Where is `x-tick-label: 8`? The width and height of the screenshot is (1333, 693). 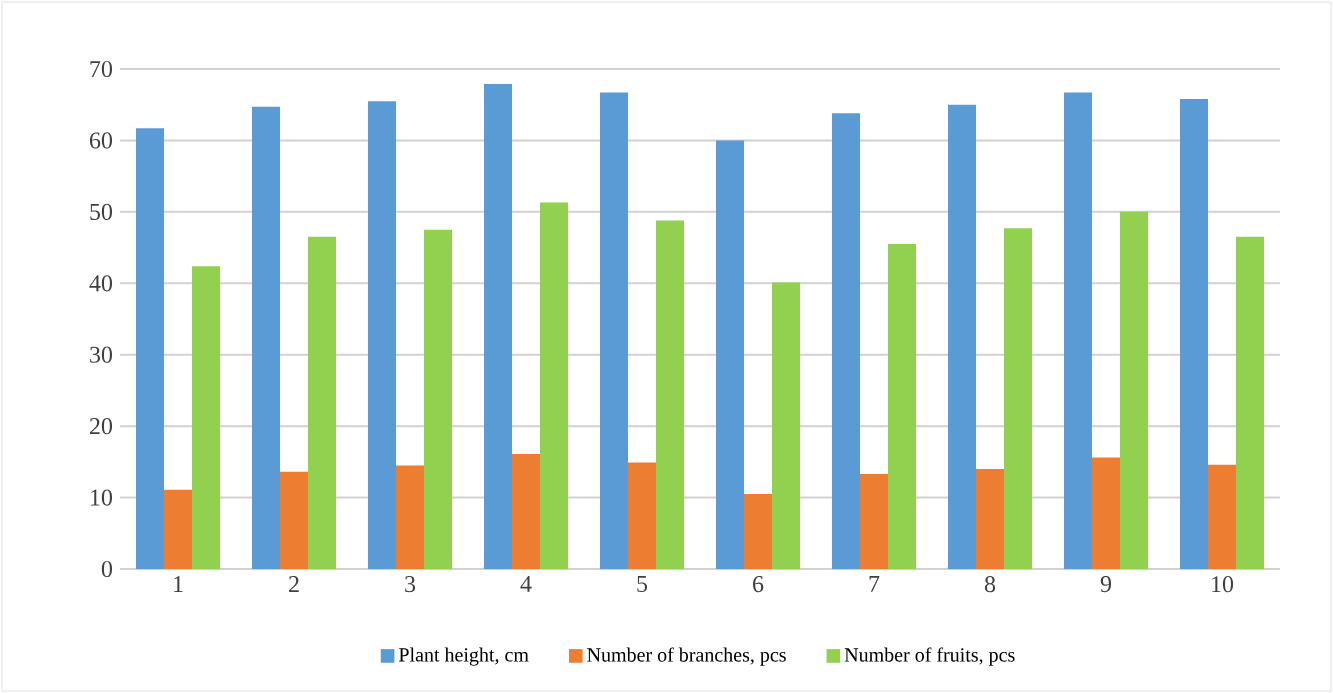
x-tick-label: 8 is located at coordinates (990, 584).